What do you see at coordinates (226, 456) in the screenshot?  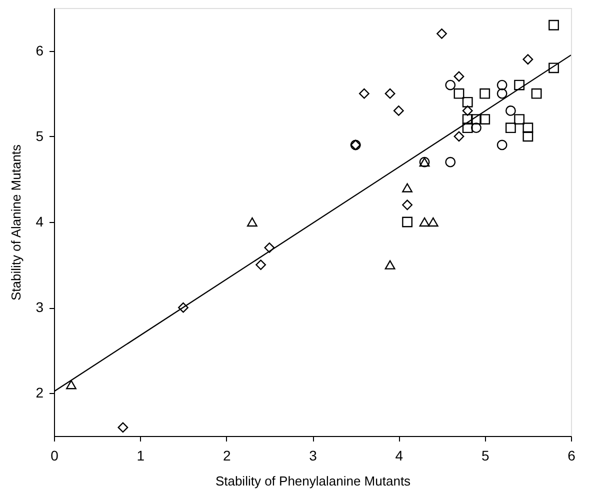 I see `x-tick-label: 2` at bounding box center [226, 456].